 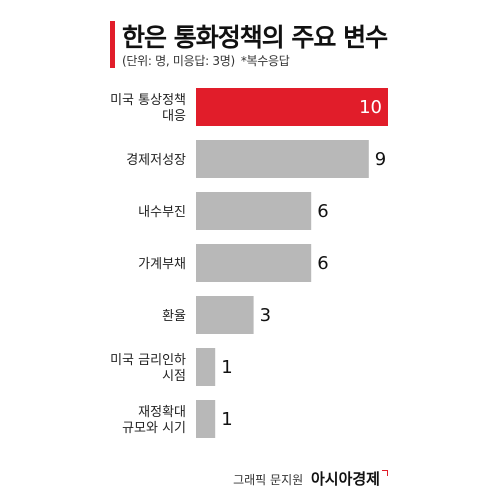 What do you see at coordinates (148, 368) in the screenshot?
I see `category-label-5: 미국 금리인하 시점` at bounding box center [148, 368].